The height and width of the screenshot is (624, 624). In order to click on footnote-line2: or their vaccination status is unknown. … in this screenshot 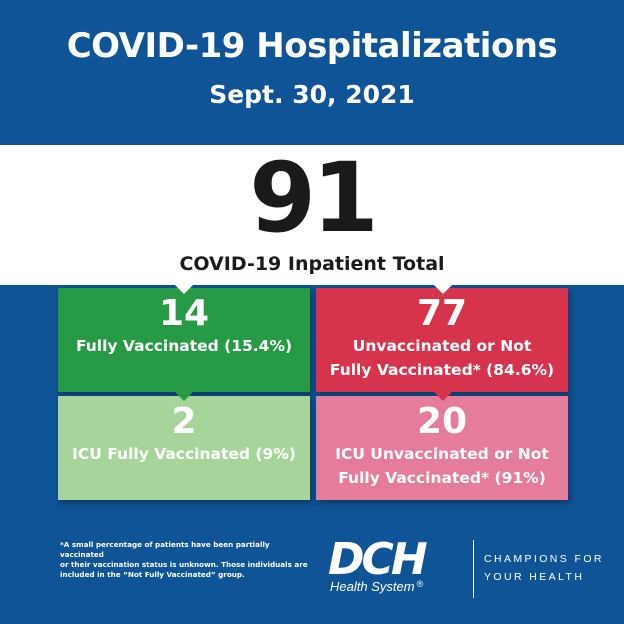, I will do `click(184, 564)`.